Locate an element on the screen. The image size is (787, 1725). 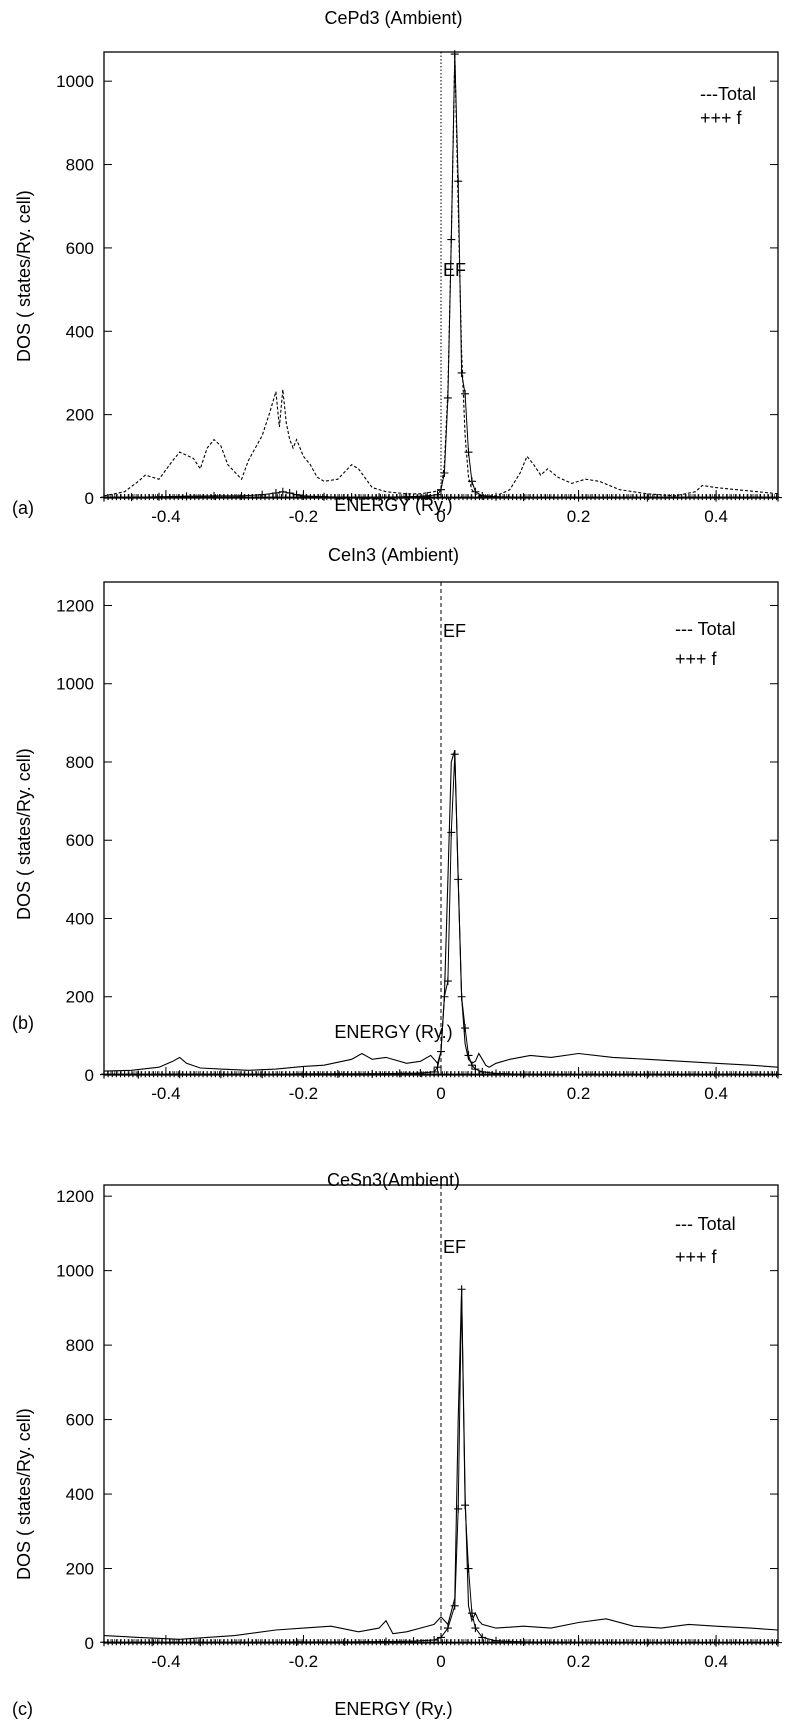
chart-title: CeIn3 (Ambient) is located at coordinates (393, 555).